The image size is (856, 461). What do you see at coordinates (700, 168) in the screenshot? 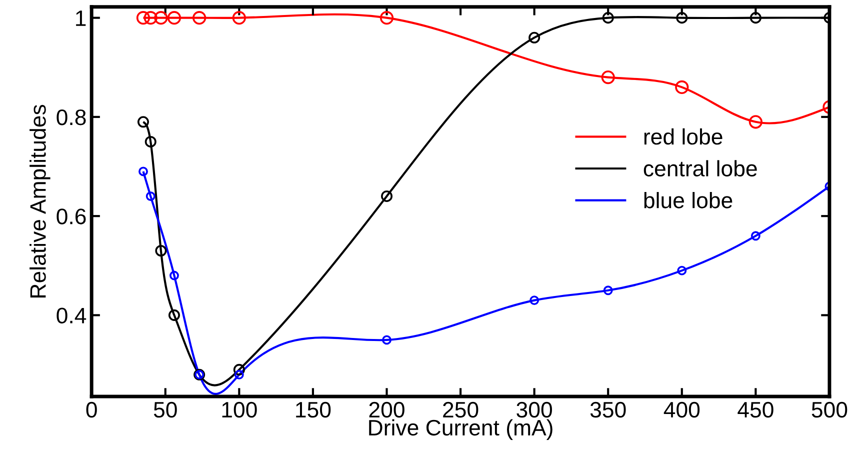
I see `legend-label: central lobe` at bounding box center [700, 168].